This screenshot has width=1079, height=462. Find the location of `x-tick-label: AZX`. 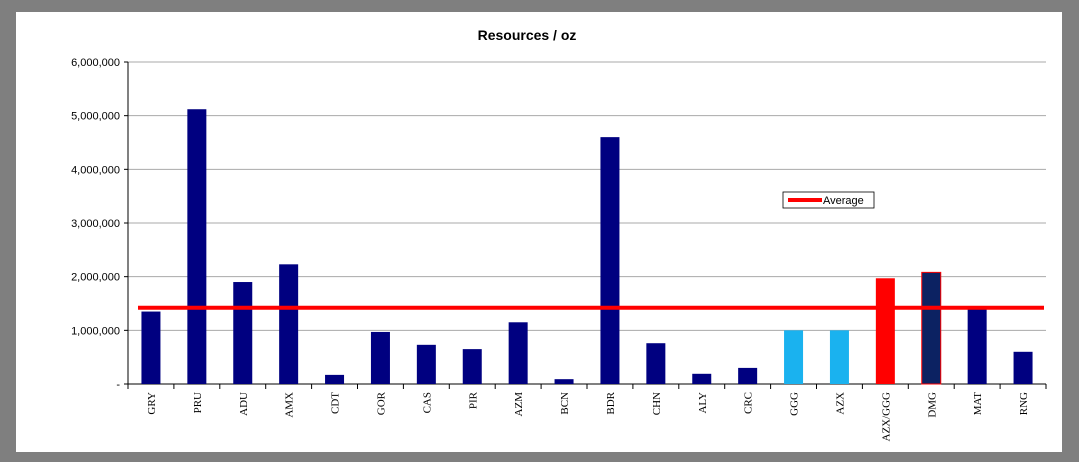

x-tick-label: AZX is located at coordinates (840, 403).